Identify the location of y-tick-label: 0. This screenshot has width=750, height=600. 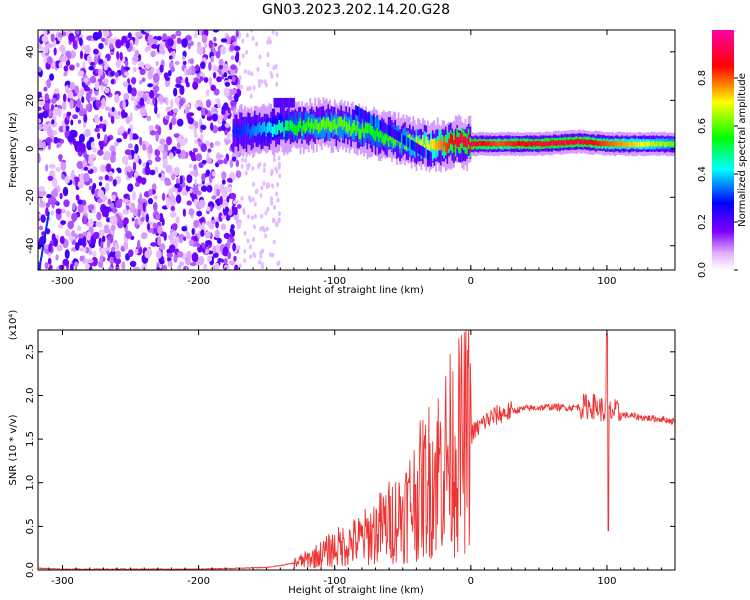
(30, 149).